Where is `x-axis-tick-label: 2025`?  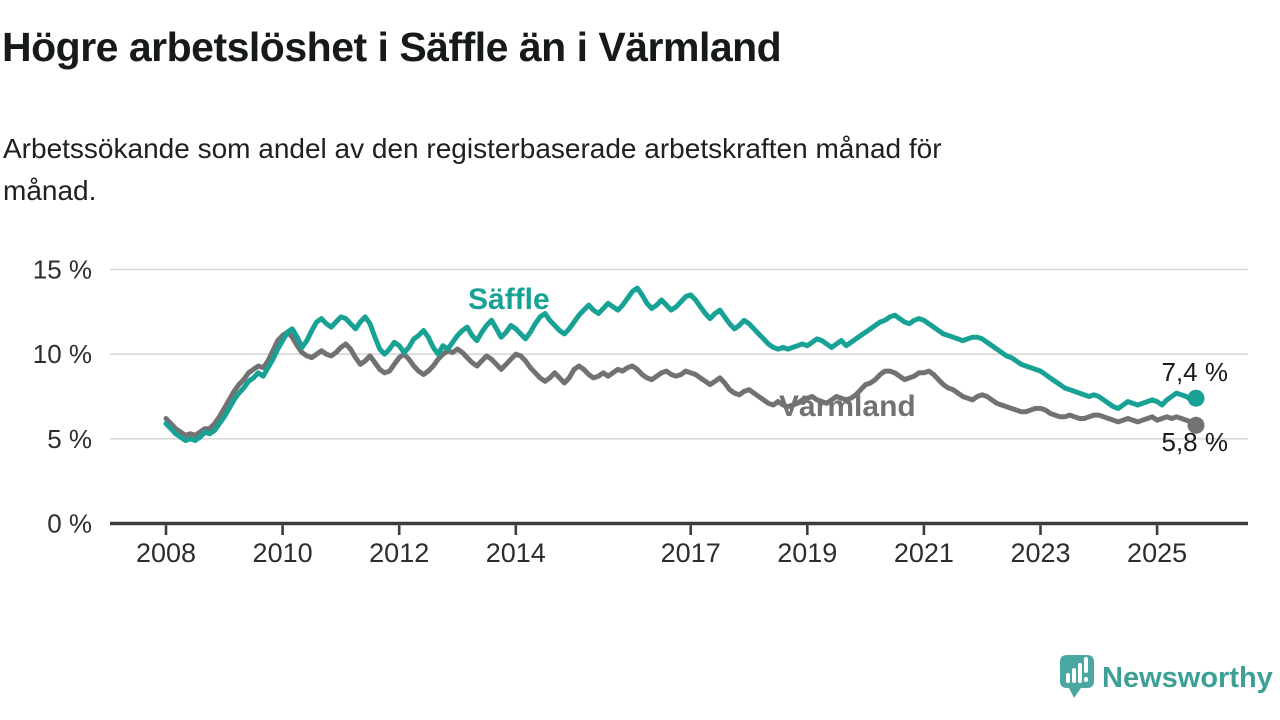 x-axis-tick-label: 2025 is located at coordinates (1157, 553).